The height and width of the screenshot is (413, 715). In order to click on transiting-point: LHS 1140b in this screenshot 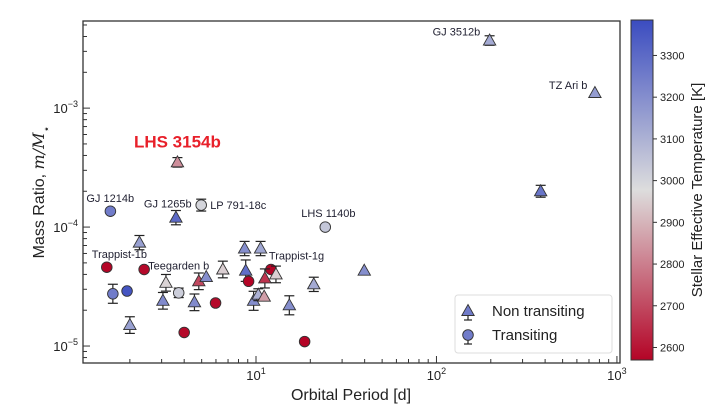, I will do `click(328, 220)`.